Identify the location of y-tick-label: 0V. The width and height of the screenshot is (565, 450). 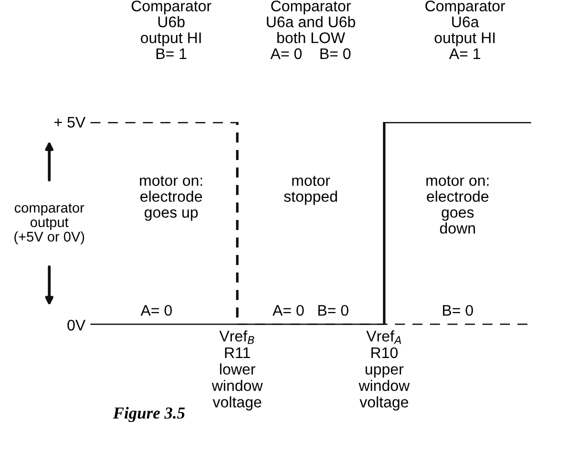
(76, 325).